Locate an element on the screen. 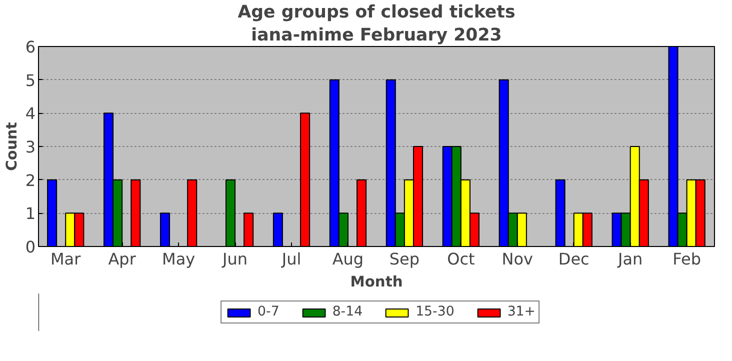 This screenshot has height=361, width=732. x-tick-label: Nov is located at coordinates (518, 259).